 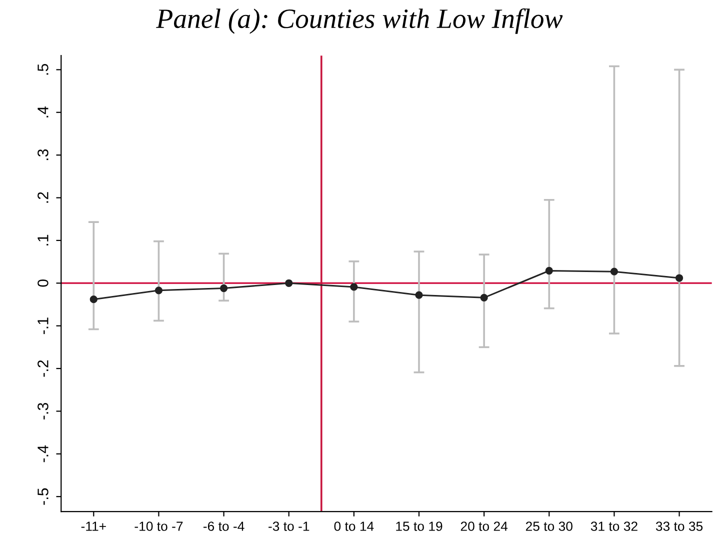 What do you see at coordinates (289, 526) in the screenshot?
I see `x-tick-label: -3 to -1` at bounding box center [289, 526].